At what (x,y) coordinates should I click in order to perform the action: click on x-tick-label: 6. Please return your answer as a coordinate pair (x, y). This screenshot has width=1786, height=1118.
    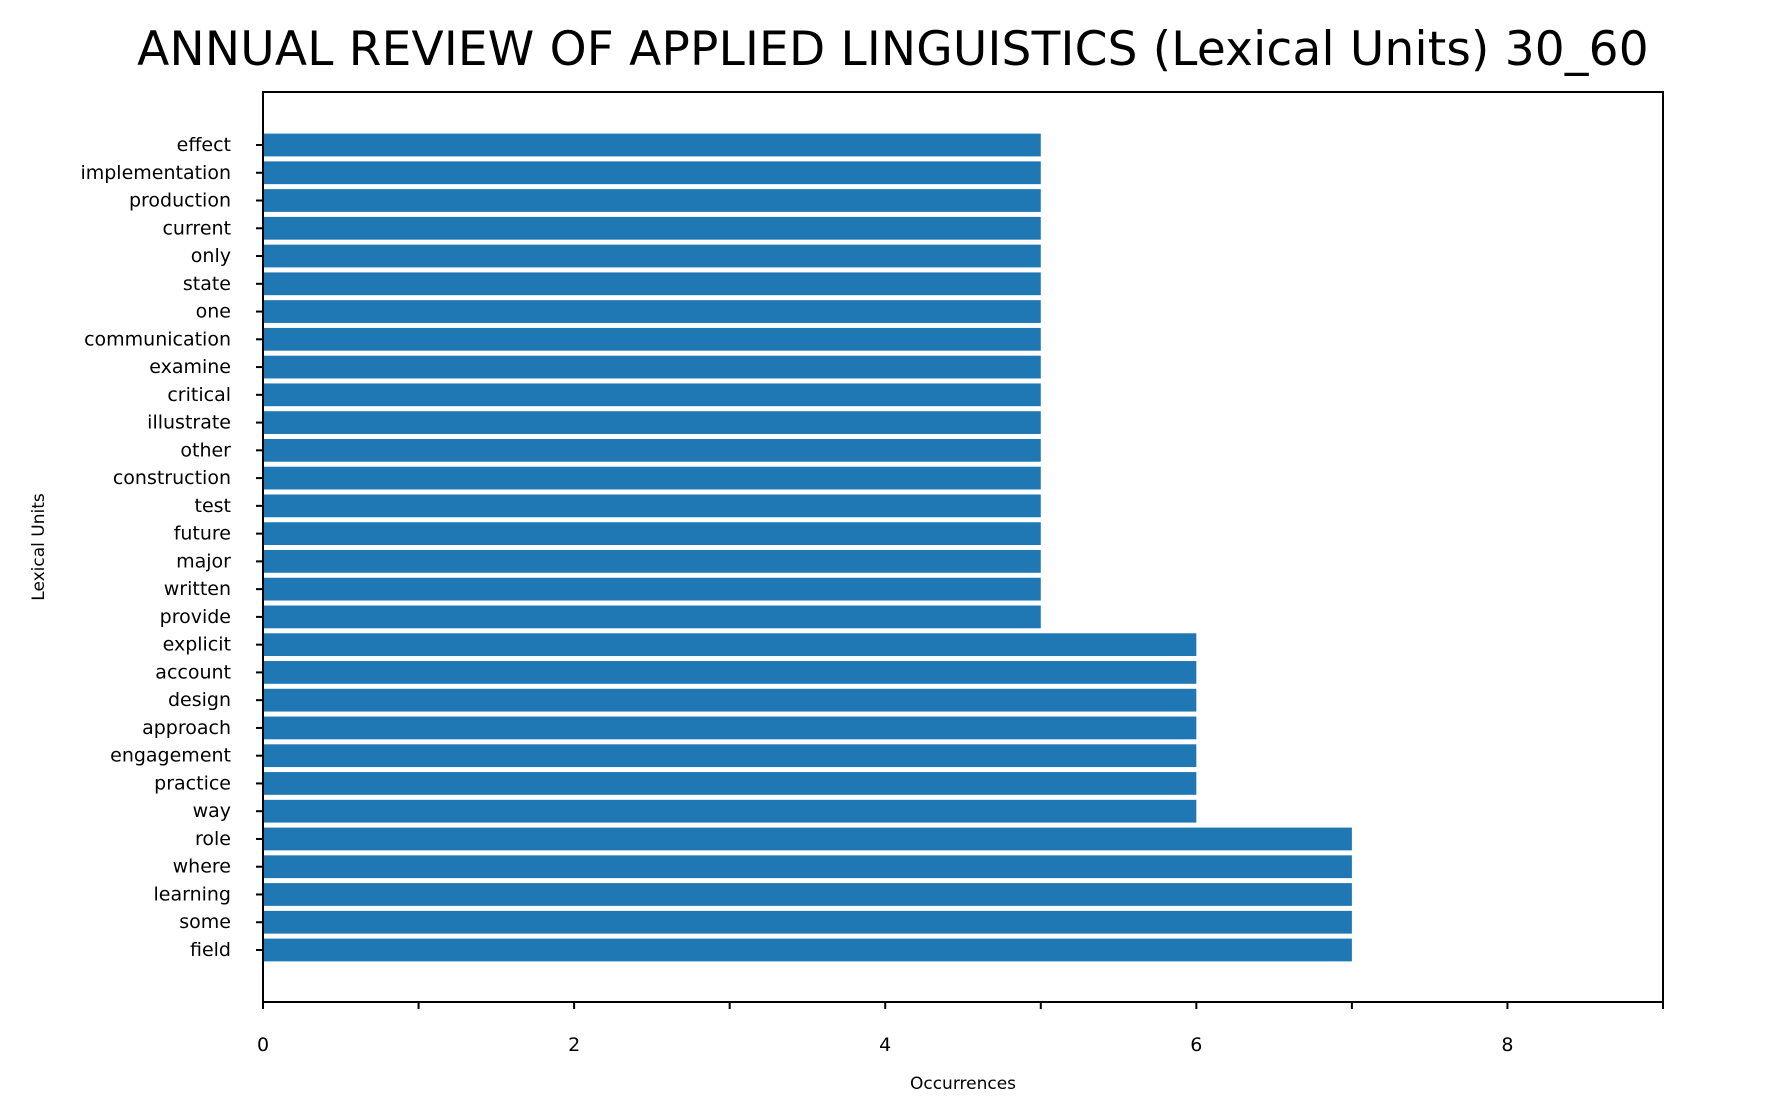
    Looking at the image, I should click on (1196, 1045).